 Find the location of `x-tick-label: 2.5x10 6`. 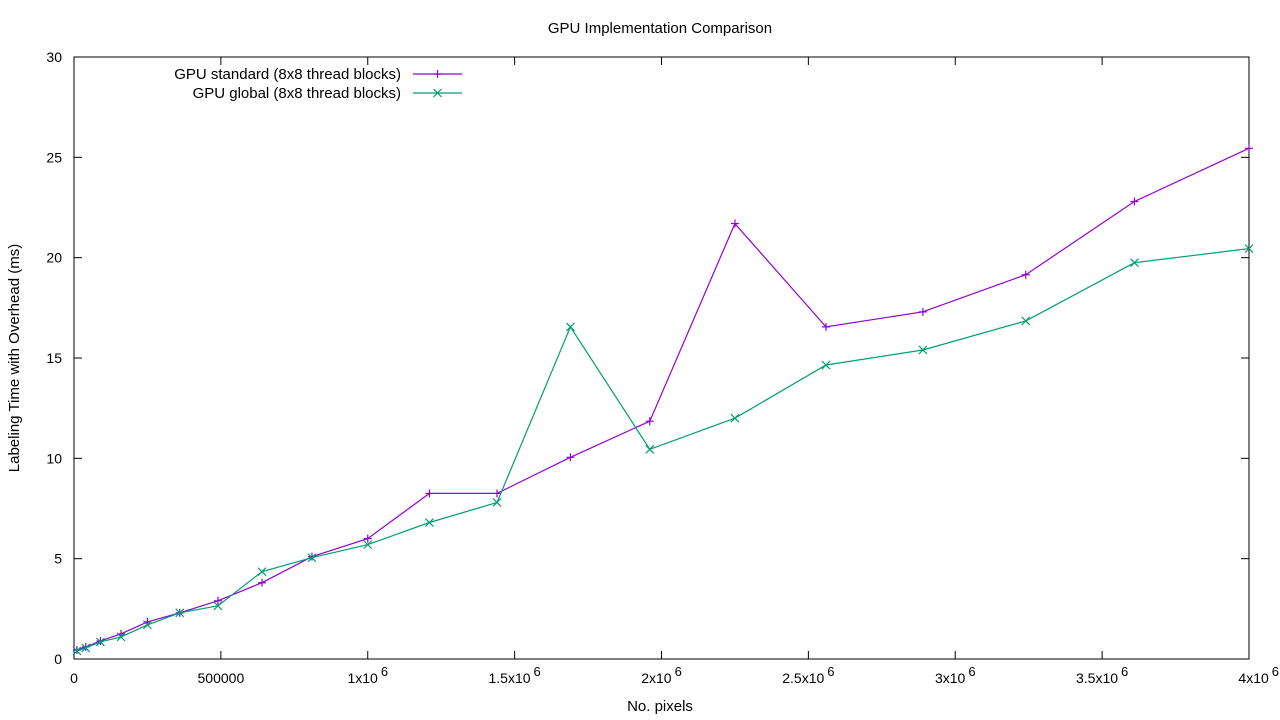

x-tick-label: 2.5x10 6 is located at coordinates (808, 675).